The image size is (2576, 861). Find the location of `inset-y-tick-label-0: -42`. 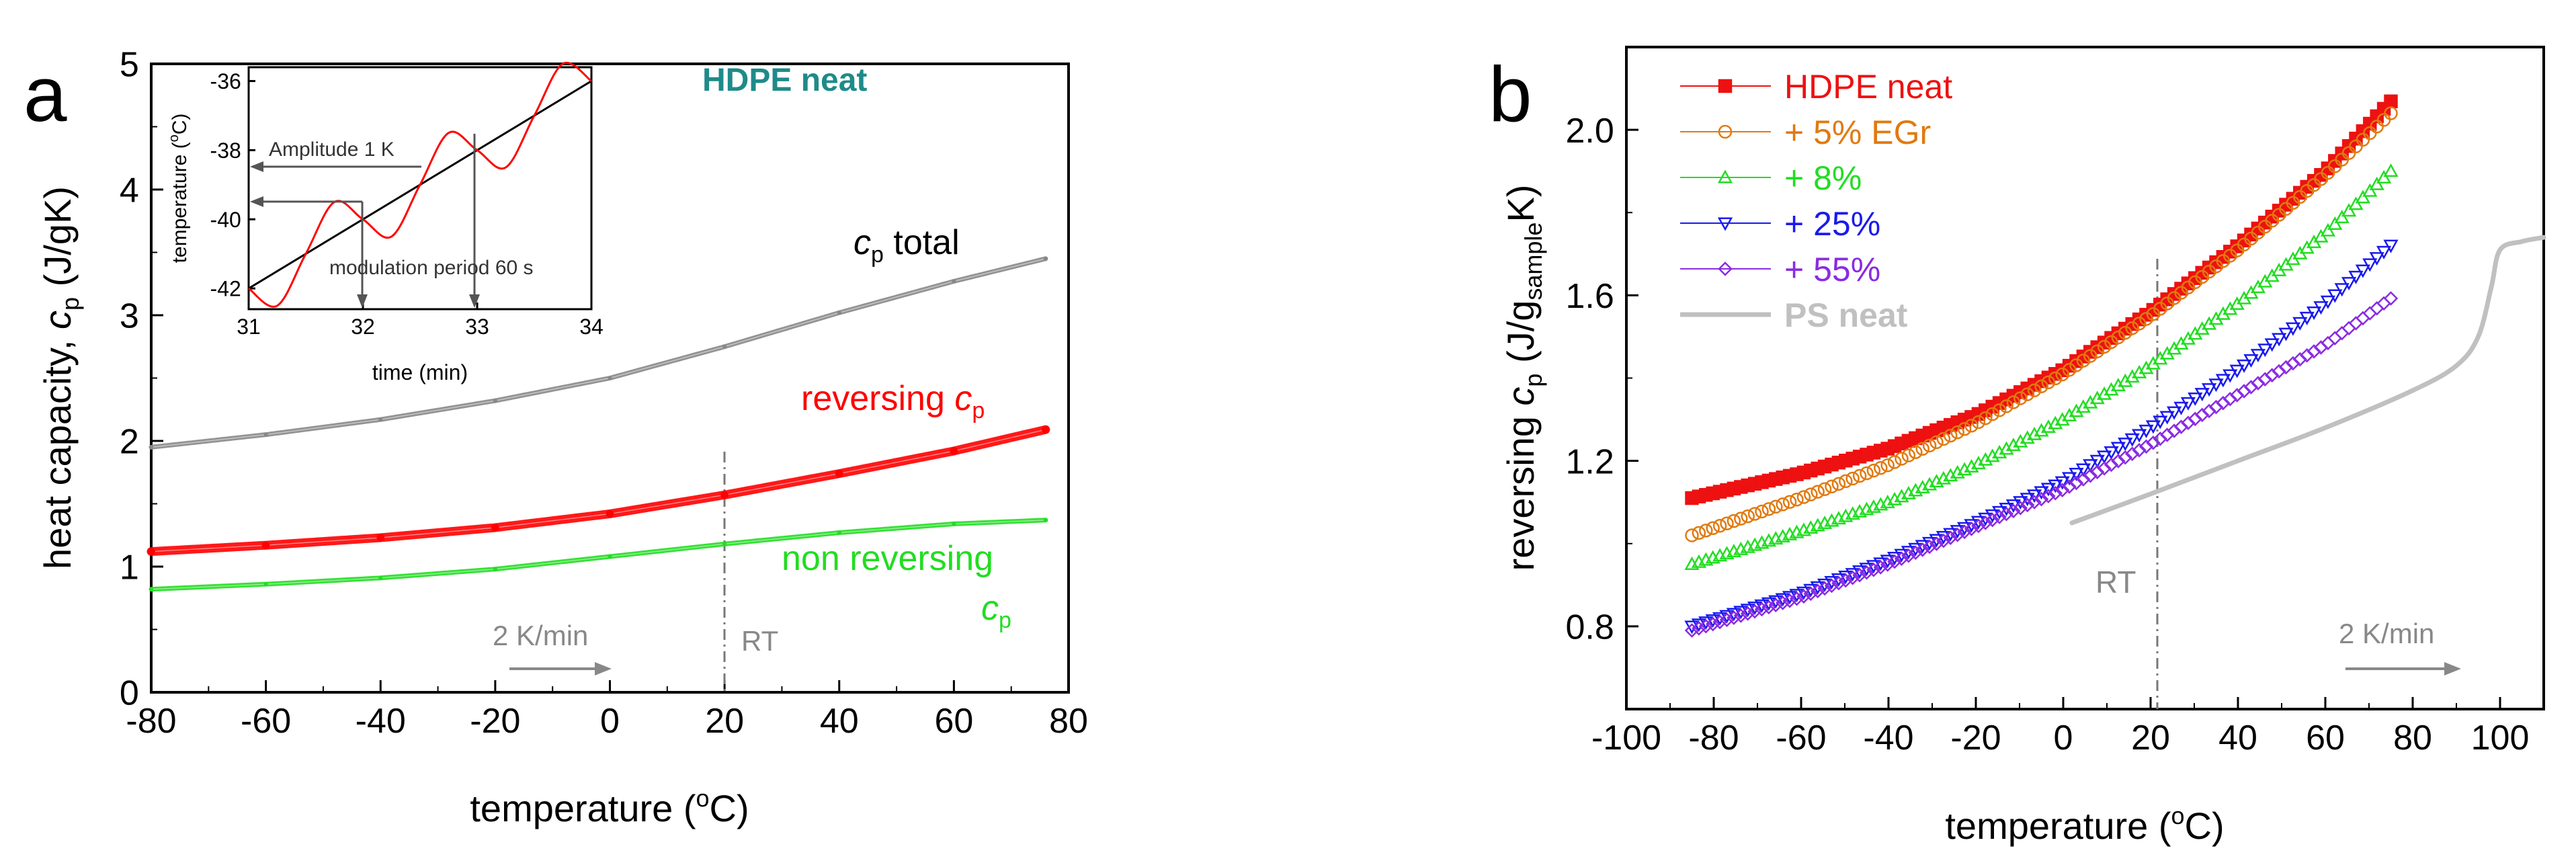

inset-y-tick-label-0: -42 is located at coordinates (226, 289).